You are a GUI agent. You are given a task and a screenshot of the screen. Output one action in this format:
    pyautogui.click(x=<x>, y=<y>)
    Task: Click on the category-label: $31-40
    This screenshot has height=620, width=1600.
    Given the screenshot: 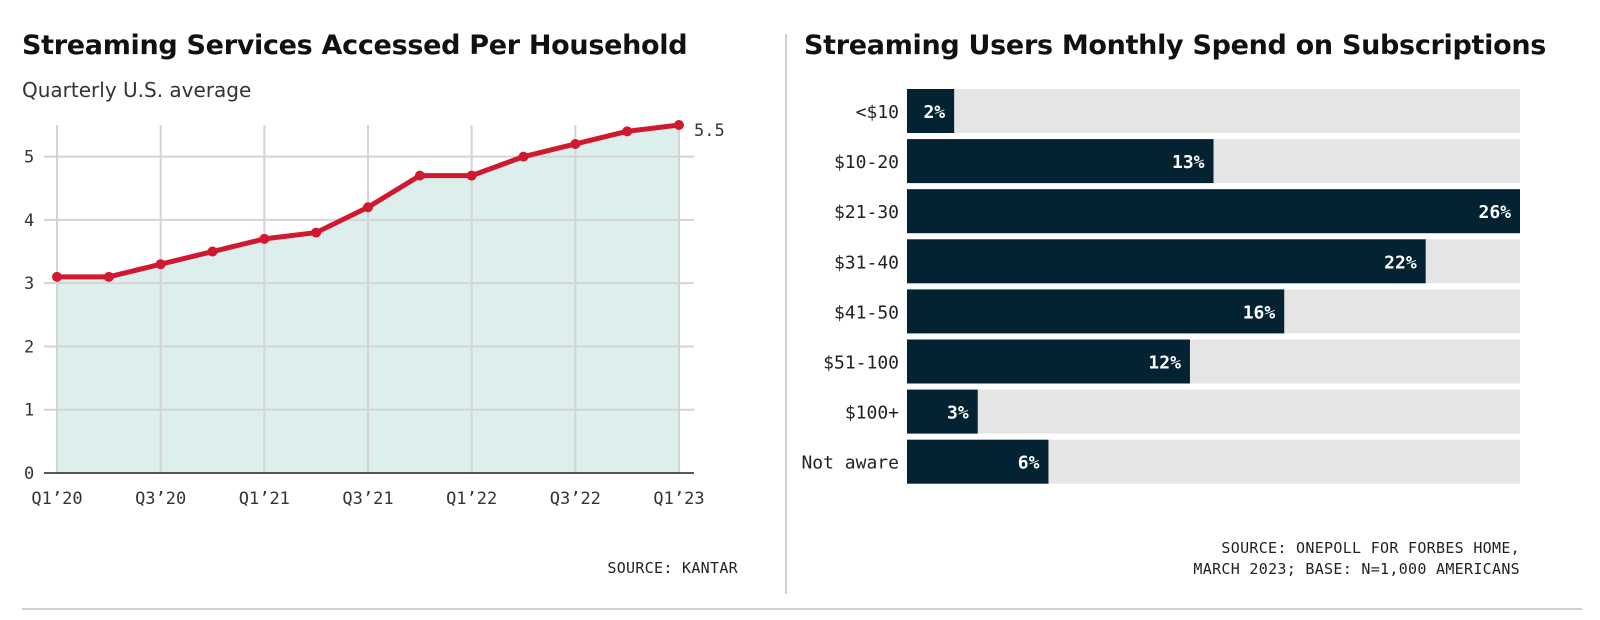 What is the action you would take?
    pyautogui.click(x=866, y=262)
    